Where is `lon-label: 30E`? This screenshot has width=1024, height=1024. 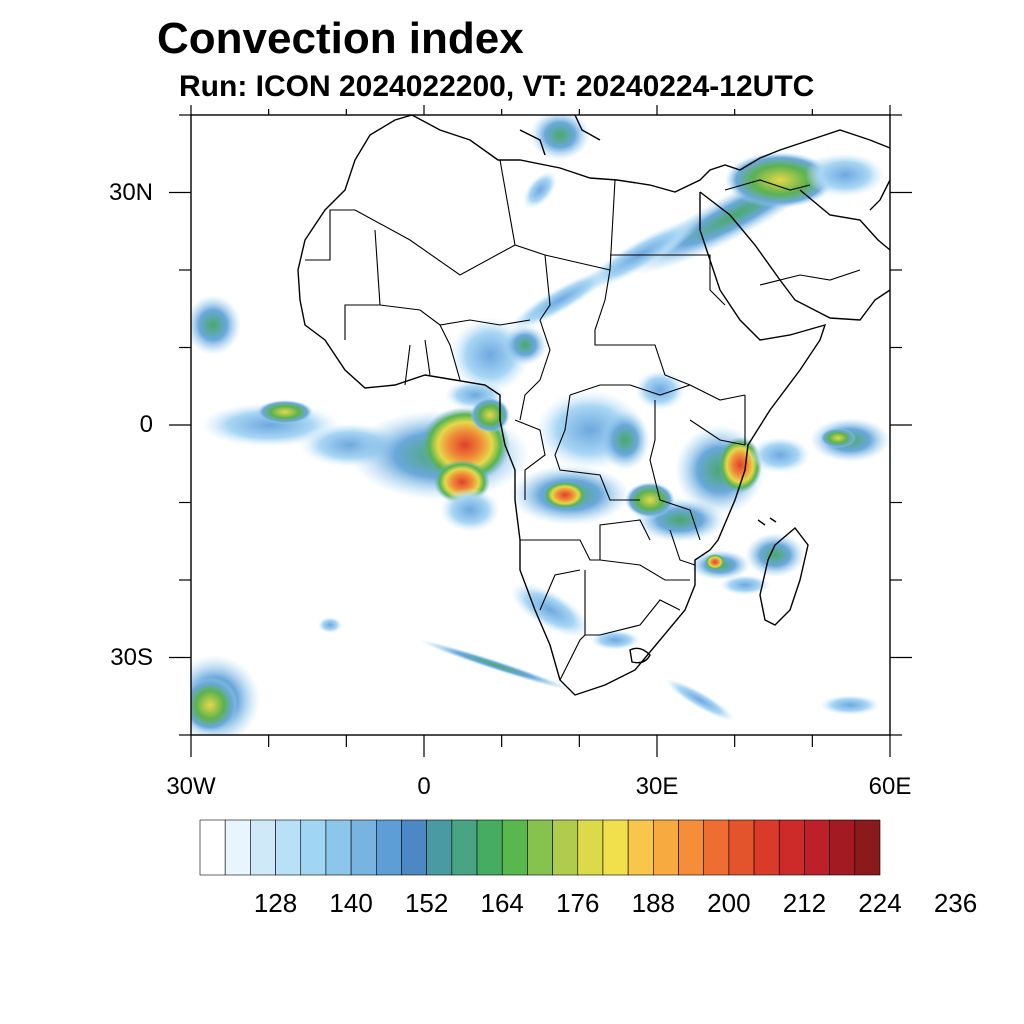
lon-label: 30E is located at coordinates (657, 786).